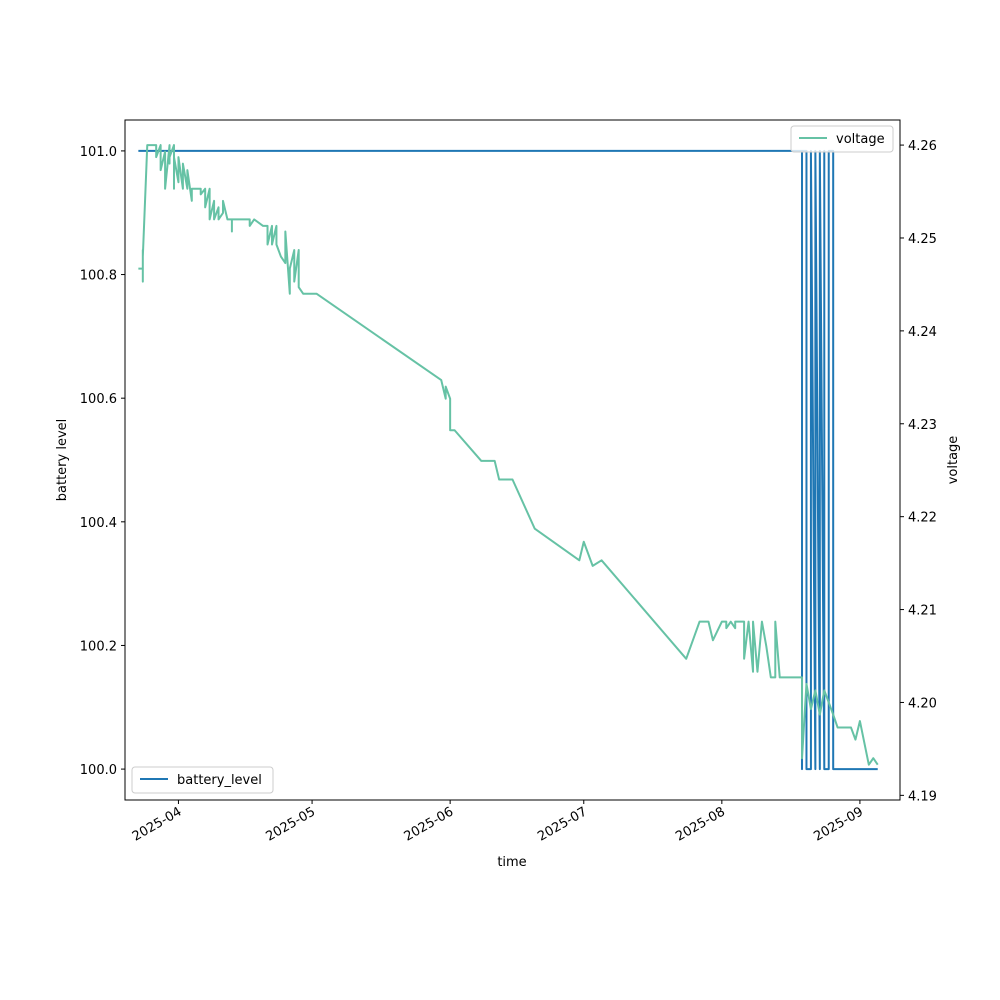  What do you see at coordinates (98, 523) in the screenshot?
I see `y-left-tick-label: 100.4` at bounding box center [98, 523].